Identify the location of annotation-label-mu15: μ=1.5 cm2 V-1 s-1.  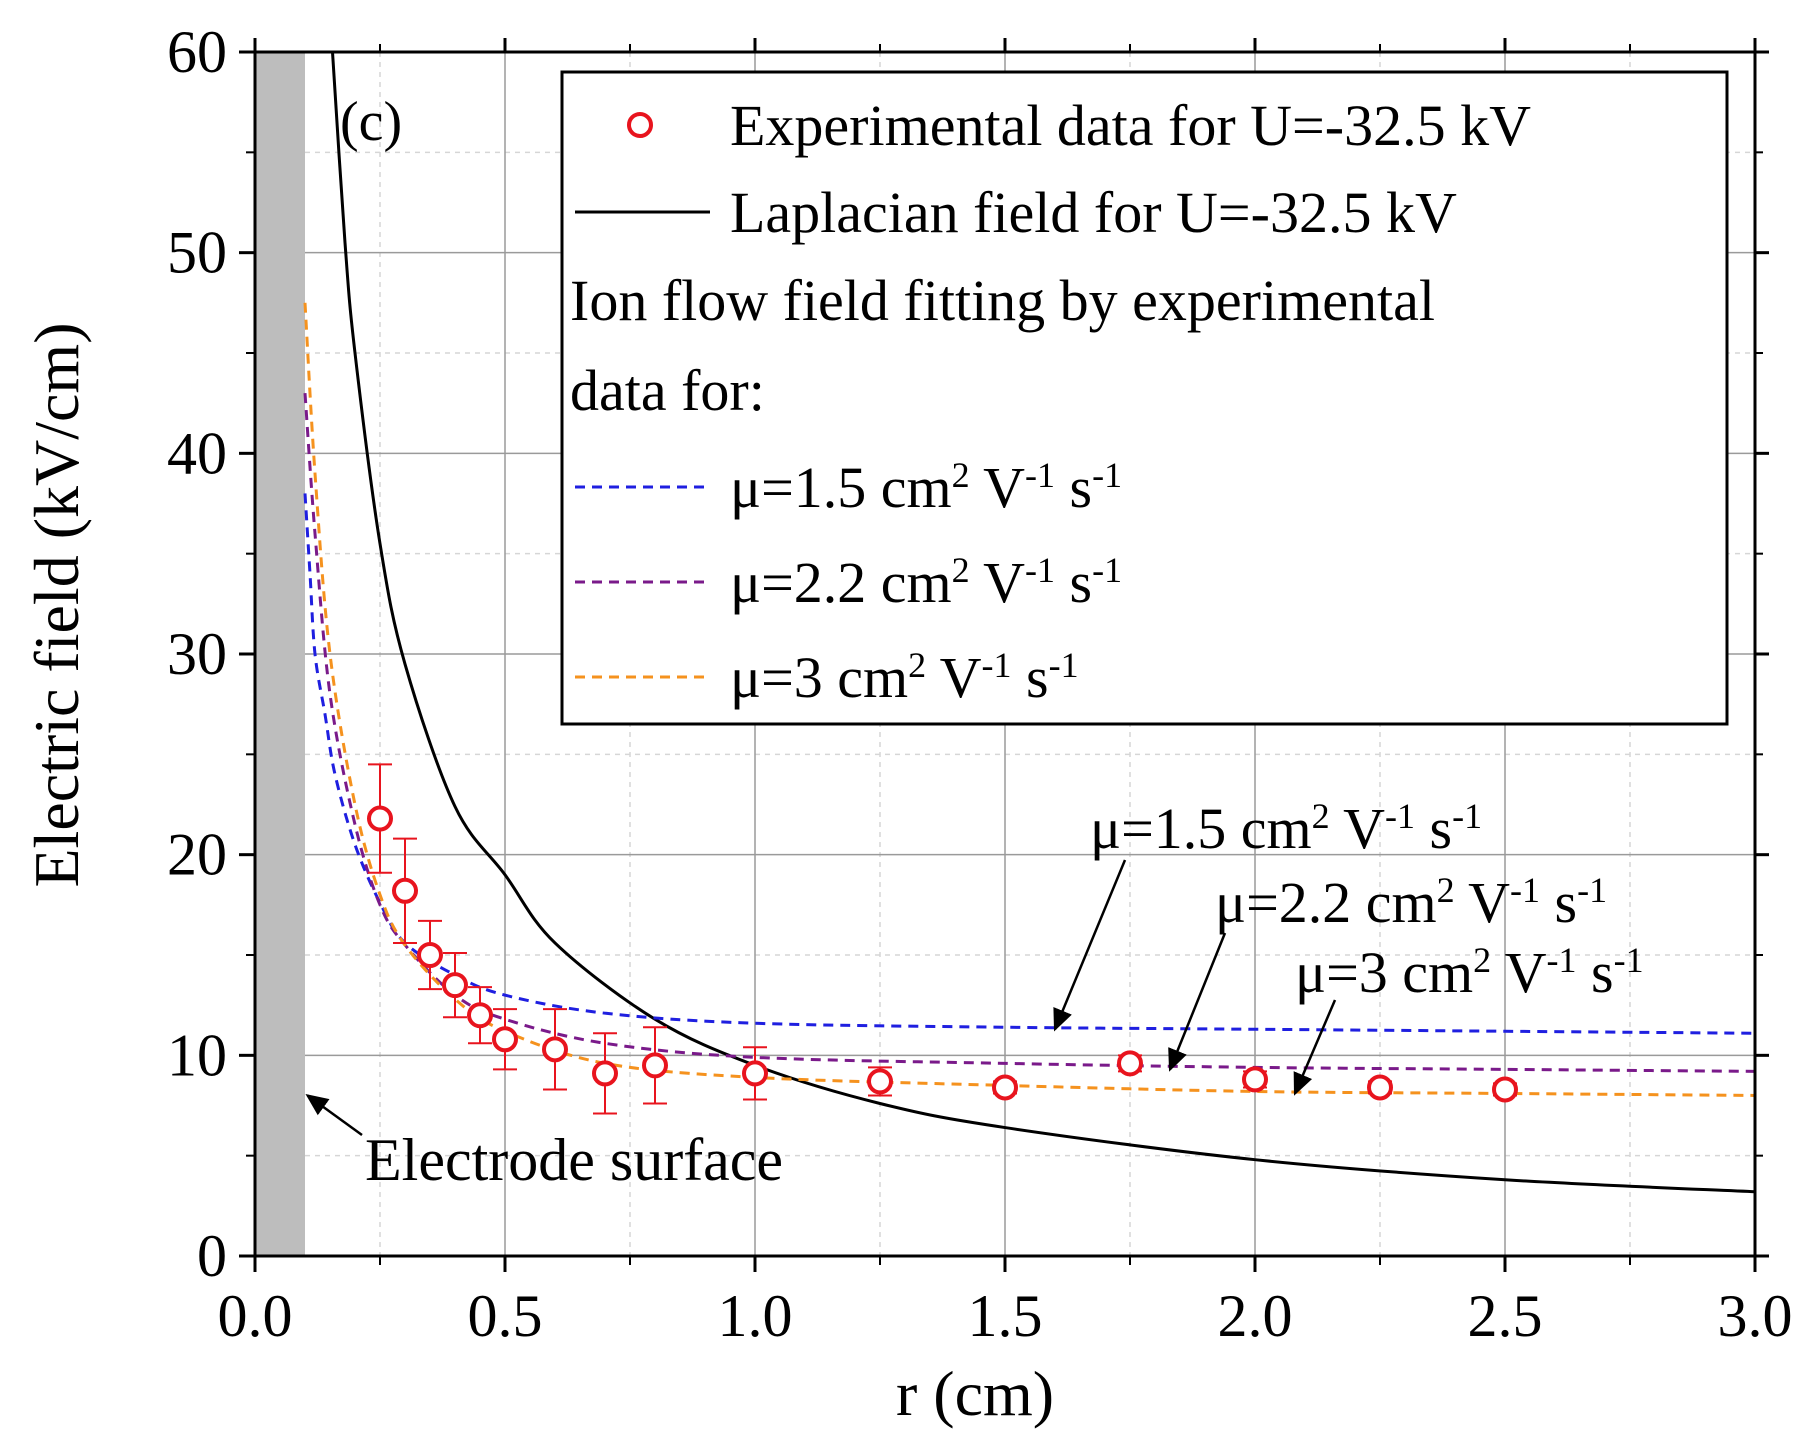
(1286, 828).